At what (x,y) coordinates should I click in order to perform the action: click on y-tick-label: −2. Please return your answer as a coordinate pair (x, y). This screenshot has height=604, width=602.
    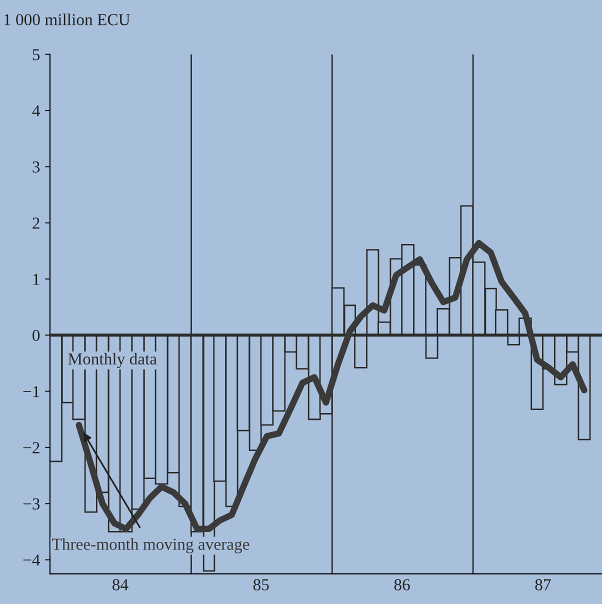
    Looking at the image, I should click on (31, 448).